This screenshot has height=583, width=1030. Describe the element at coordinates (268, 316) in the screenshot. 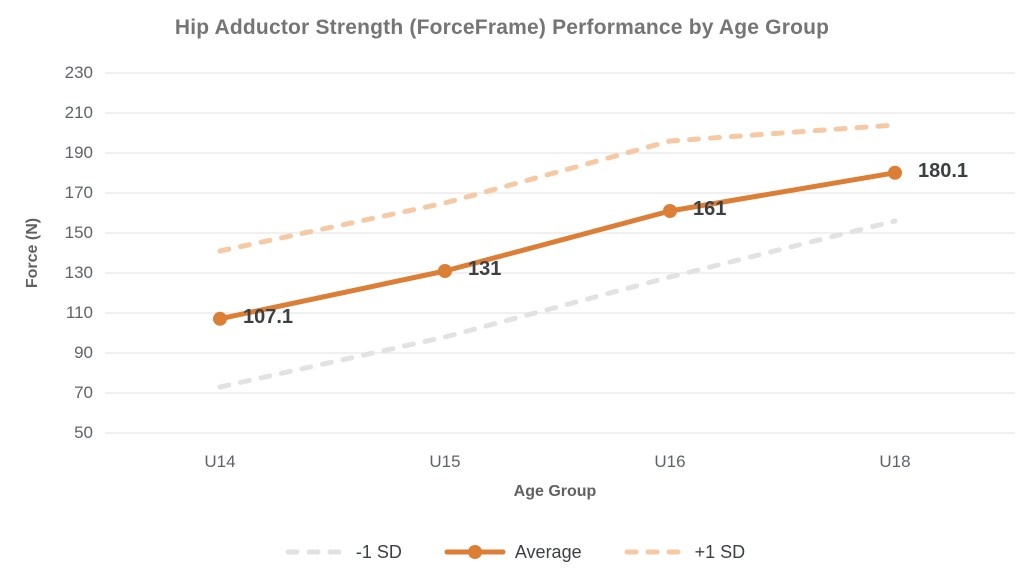

I see `data-point-label: 107.1` at that location.